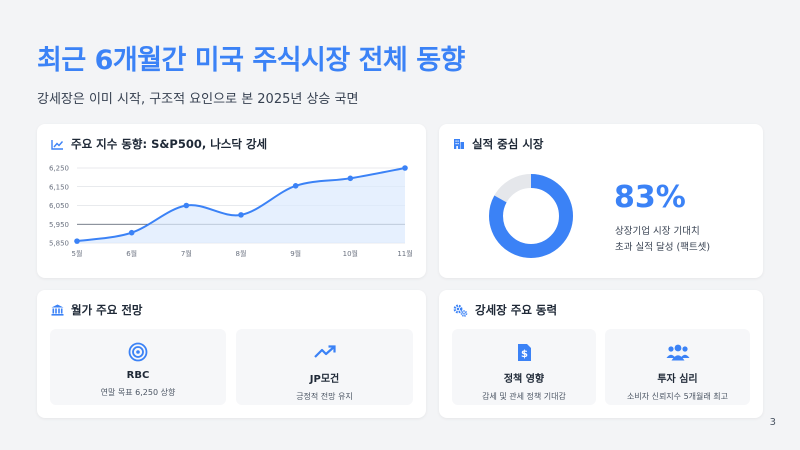 The image size is (800, 450). Describe the element at coordinates (131, 253) in the screenshot. I see `x-tick-label: 6월` at that location.